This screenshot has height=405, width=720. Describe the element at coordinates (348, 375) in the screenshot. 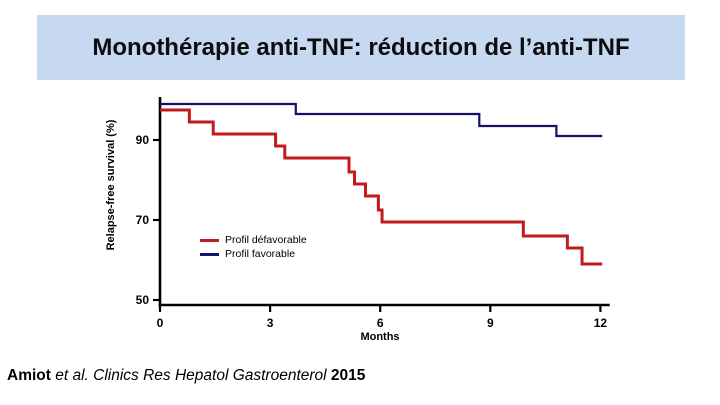

I see `citation-year: 2015` at that location.